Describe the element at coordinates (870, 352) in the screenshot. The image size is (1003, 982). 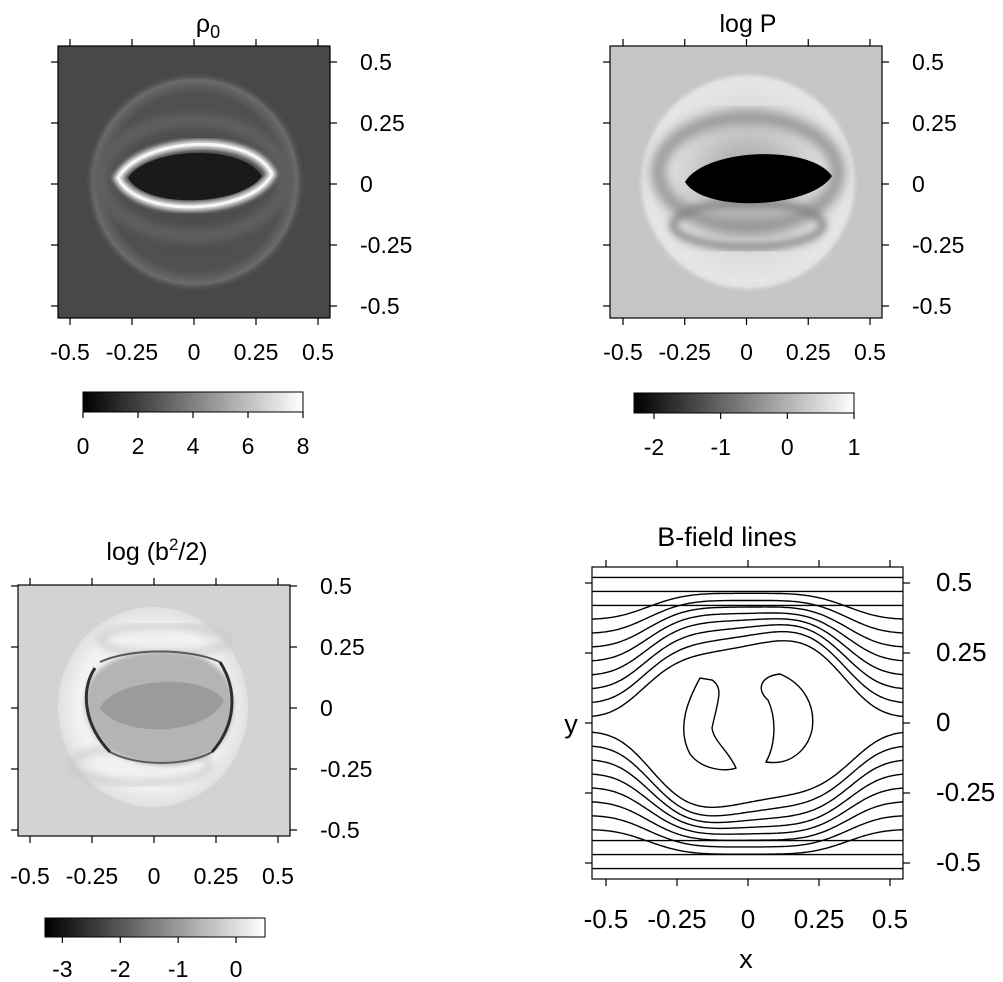
I see `logp-x-tick-label: 0.5` at that location.